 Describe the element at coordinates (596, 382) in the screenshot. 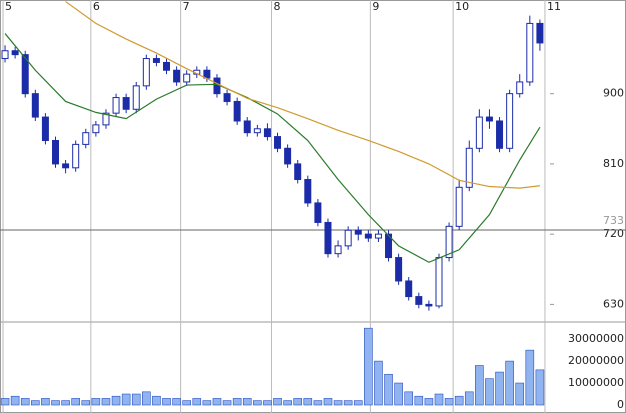

I see `volume-tick-label: 10000000` at that location.